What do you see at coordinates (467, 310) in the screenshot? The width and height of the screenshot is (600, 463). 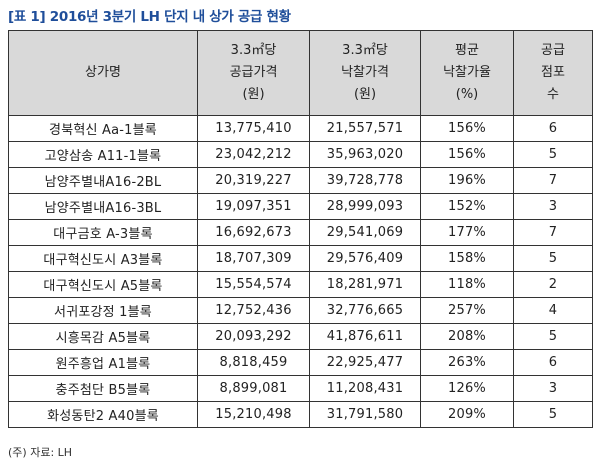 I see `cell-bid-rate: 257%` at bounding box center [467, 310].